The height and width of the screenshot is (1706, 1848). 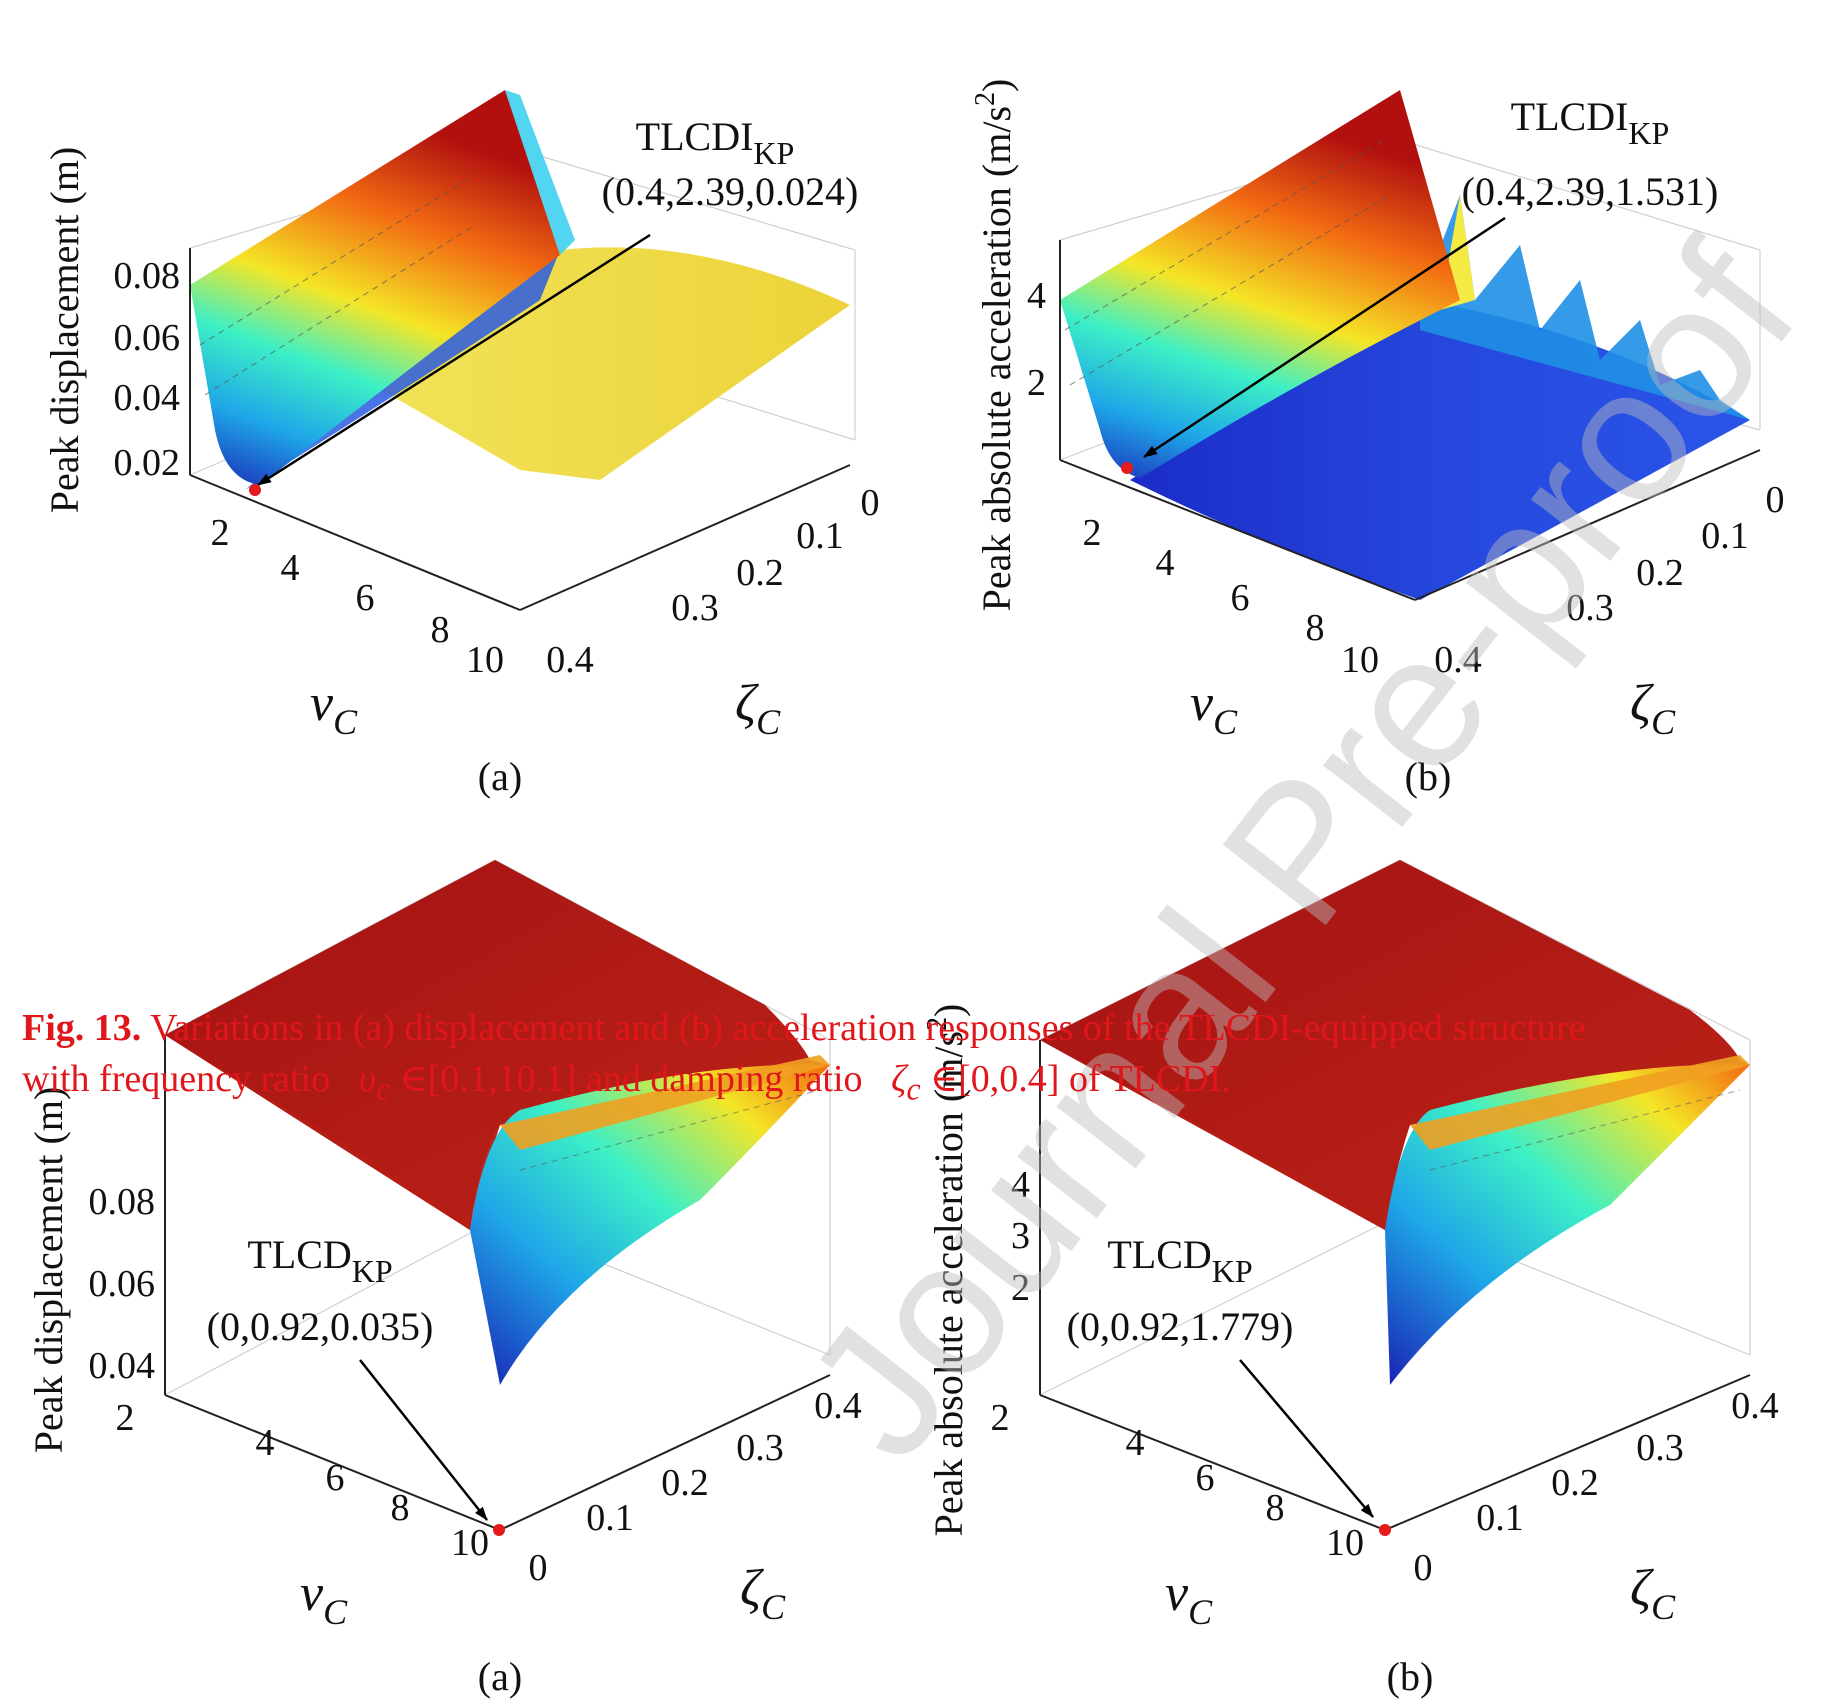 What do you see at coordinates (760, 1448) in the screenshot?
I see `panel-bottom-a-ytick: 0.3` at bounding box center [760, 1448].